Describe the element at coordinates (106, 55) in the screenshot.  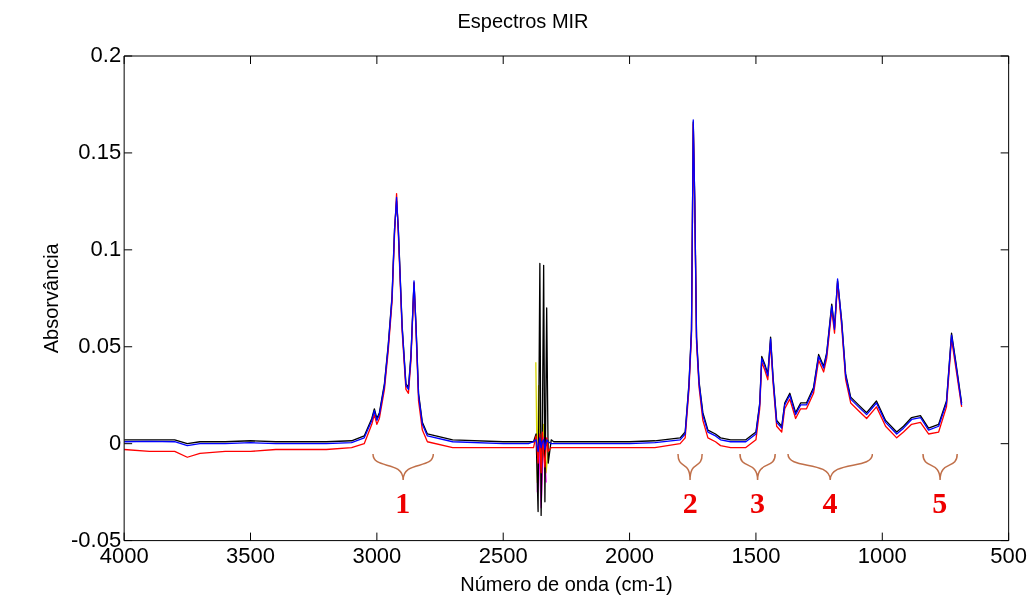
I see `y-tick-label: 0.2` at that location.